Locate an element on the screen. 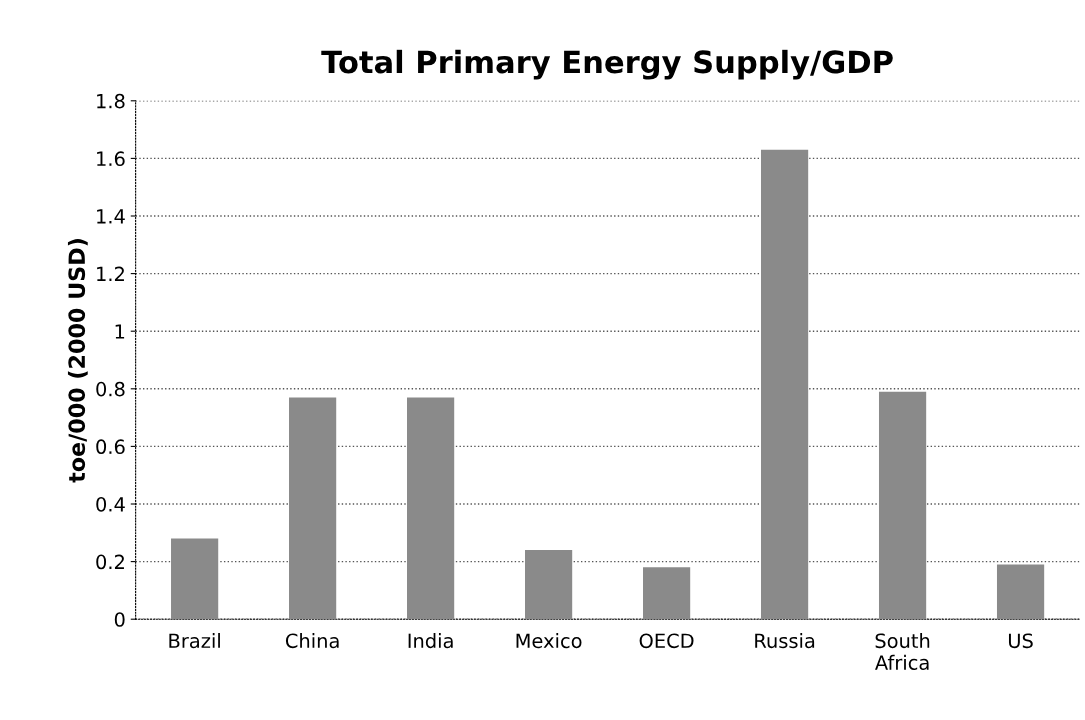  x-tick-label: Brazil is located at coordinates (194, 641).